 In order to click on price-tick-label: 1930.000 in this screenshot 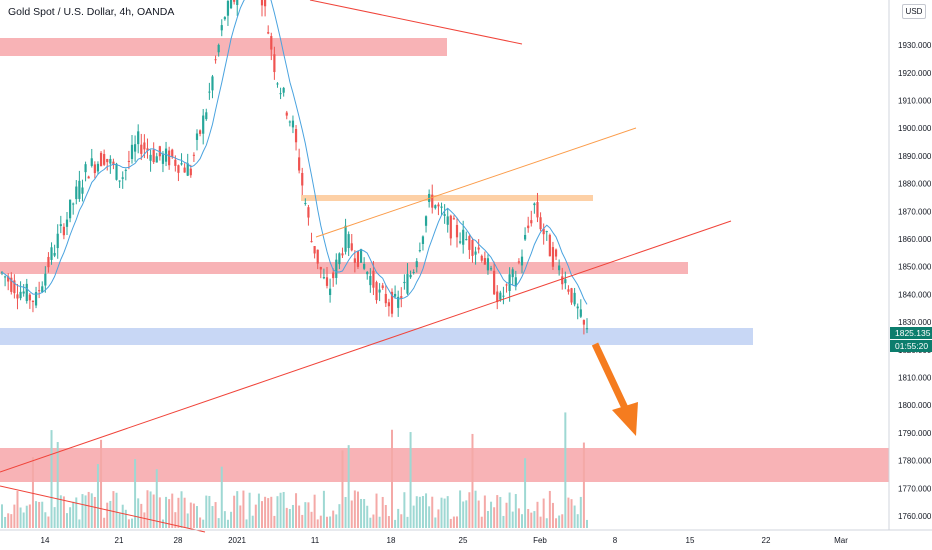, I will do `click(915, 45)`.